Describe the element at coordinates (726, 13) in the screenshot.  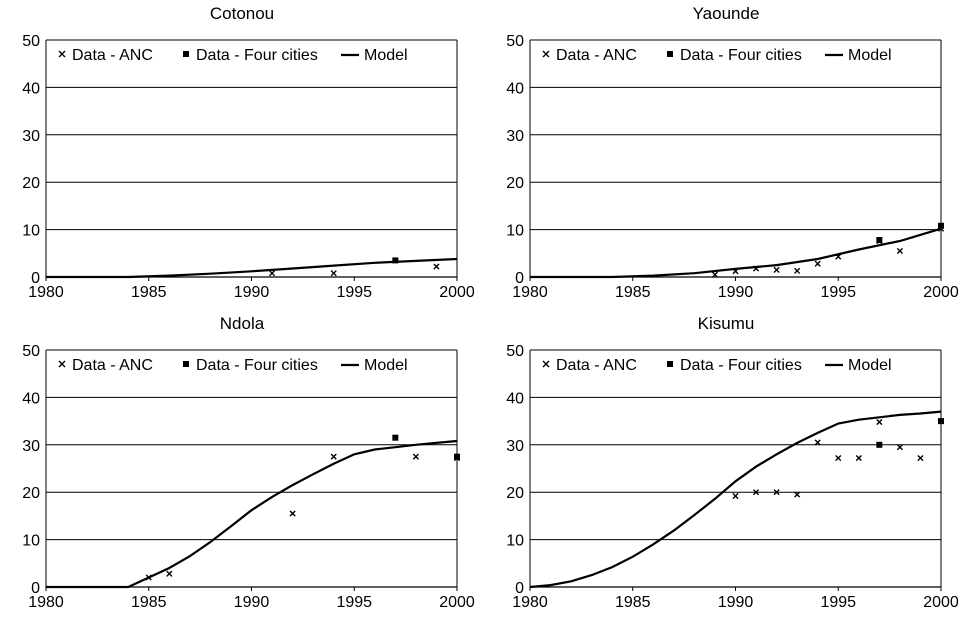
I see `chart-title: Yaounde` at that location.